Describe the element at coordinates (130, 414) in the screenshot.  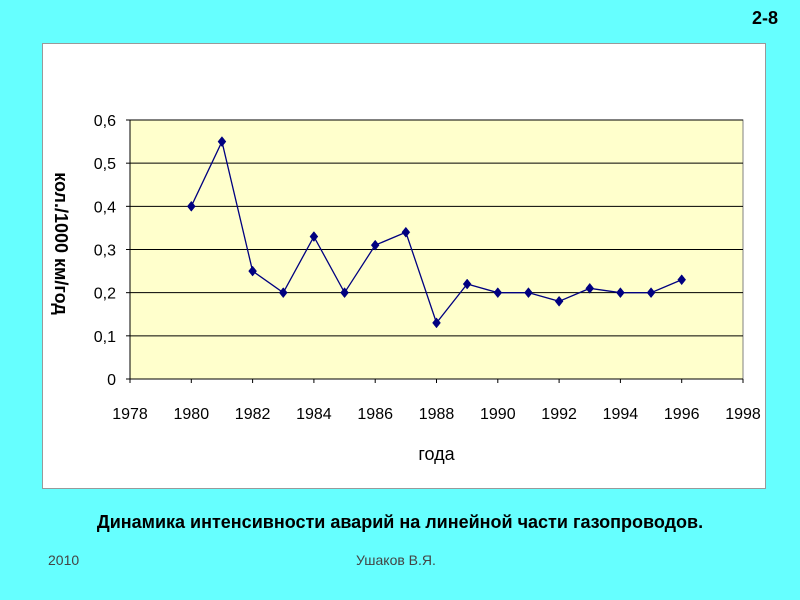
I see `x-tick-label: 1978` at that location.